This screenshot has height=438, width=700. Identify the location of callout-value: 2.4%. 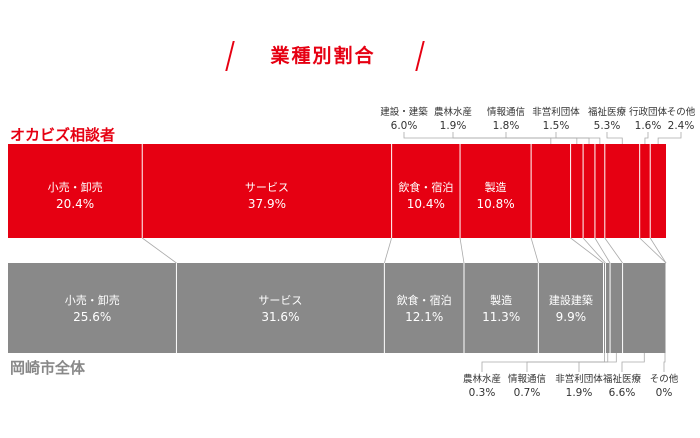
(681, 126).